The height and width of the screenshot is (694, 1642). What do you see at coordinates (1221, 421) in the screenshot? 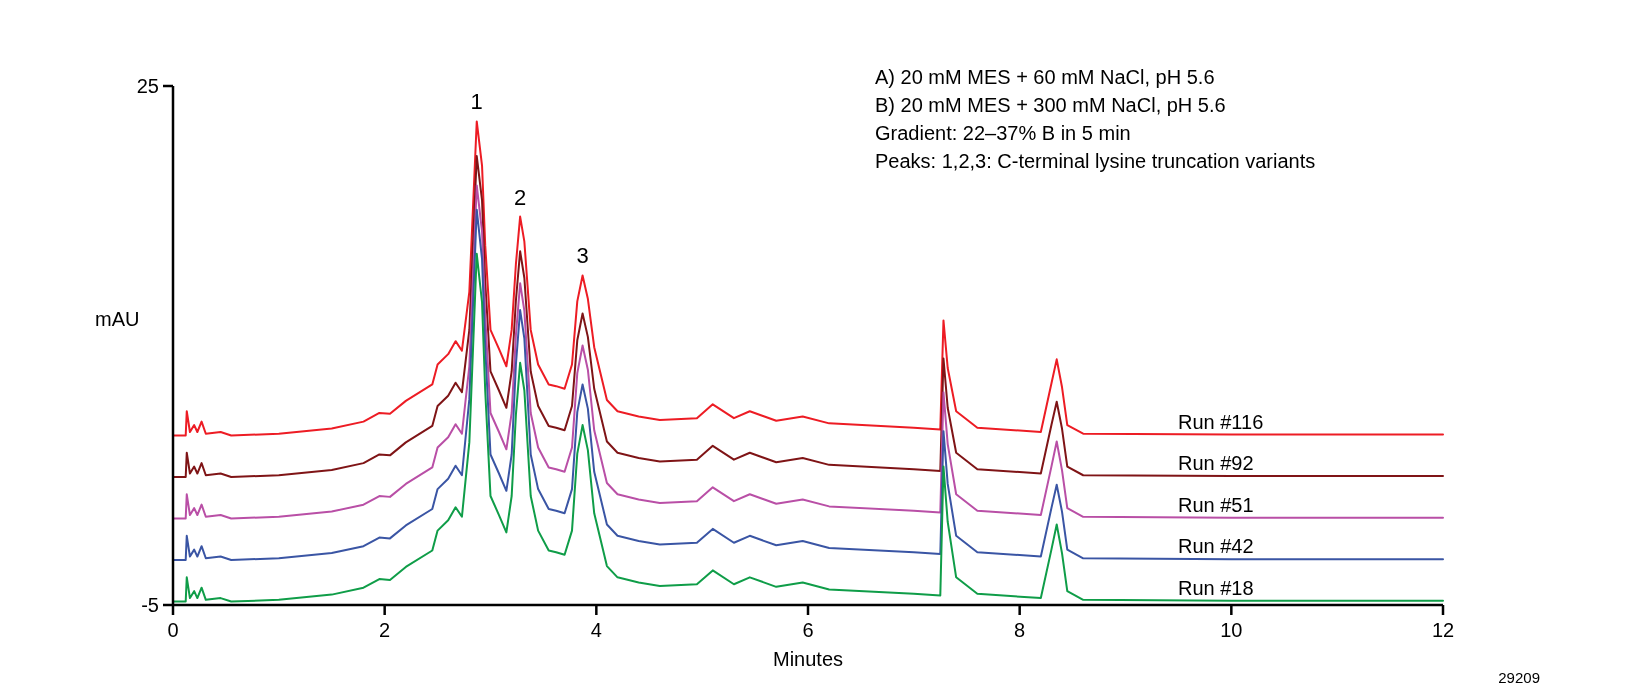
I see `series-label: Run #116` at bounding box center [1221, 421].